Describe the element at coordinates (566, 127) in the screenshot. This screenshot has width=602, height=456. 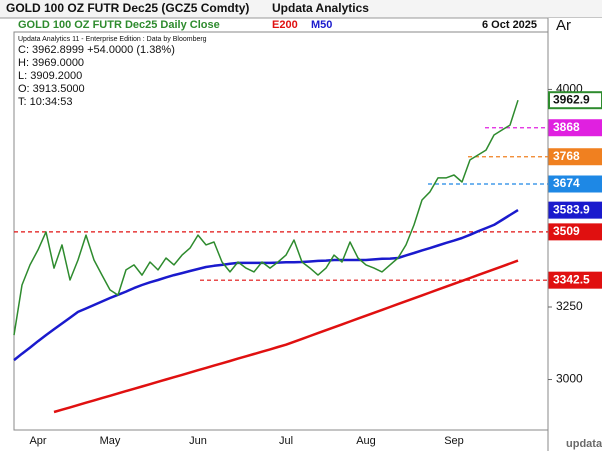
I see `value-box-label: 3868` at that location.